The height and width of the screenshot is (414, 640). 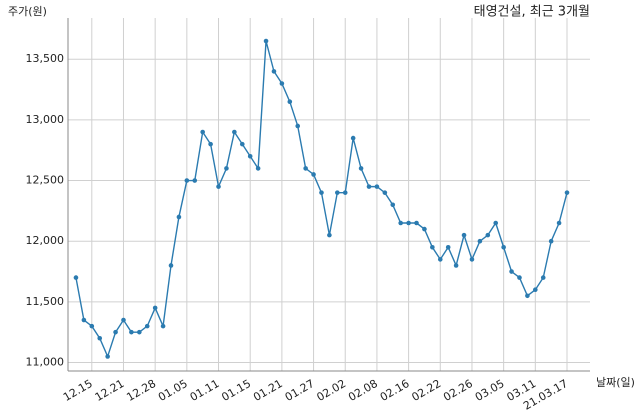 I want to click on x-tick-label: 01.05, so click(x=173, y=390).